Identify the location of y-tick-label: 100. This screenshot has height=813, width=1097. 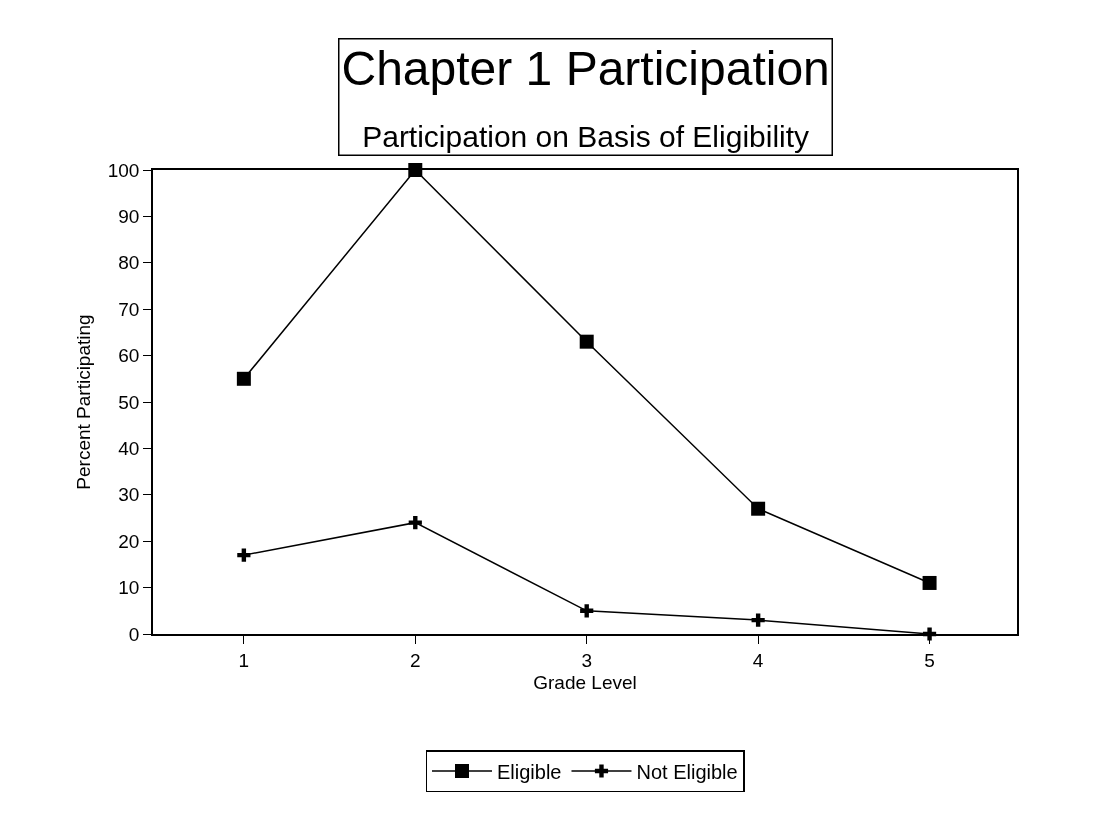
(123, 170).